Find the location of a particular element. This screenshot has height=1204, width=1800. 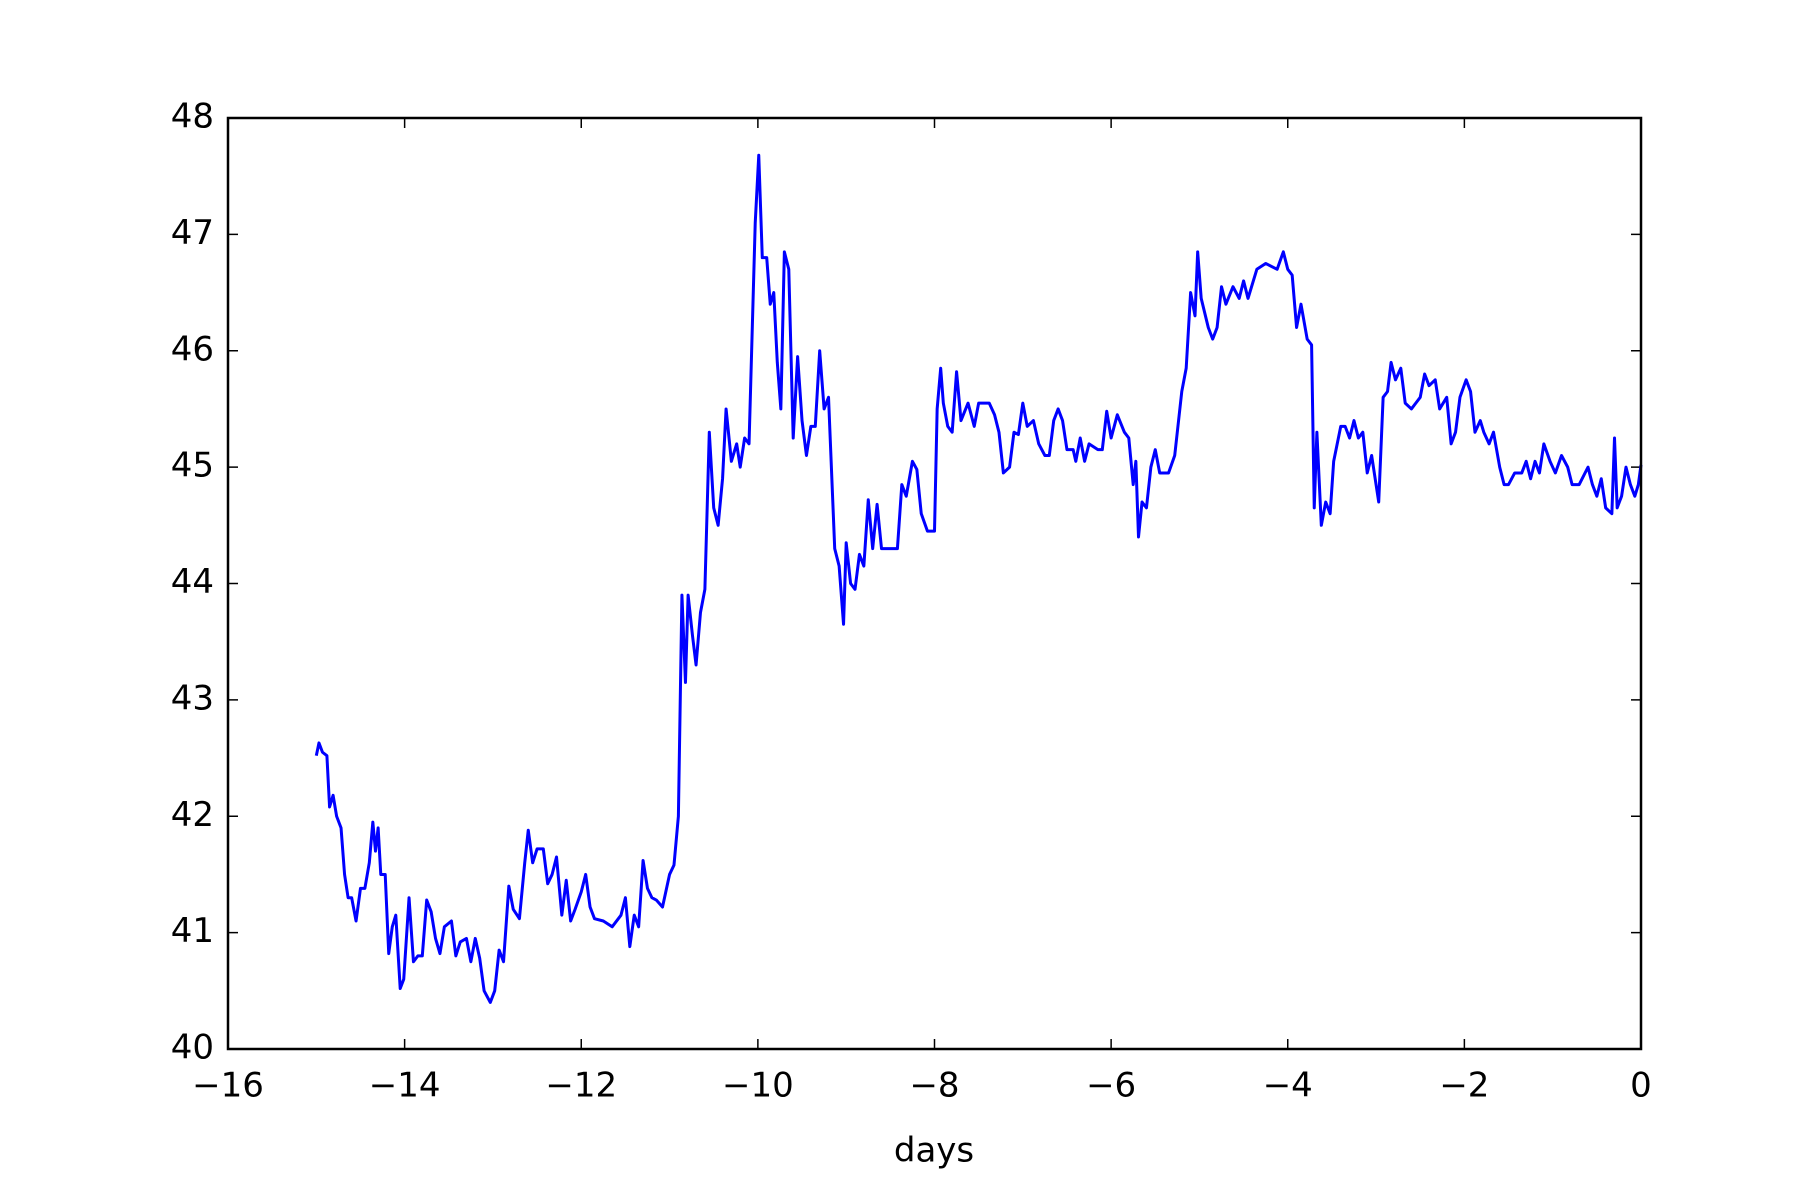

y-tick-label: 42 is located at coordinates (192, 815).